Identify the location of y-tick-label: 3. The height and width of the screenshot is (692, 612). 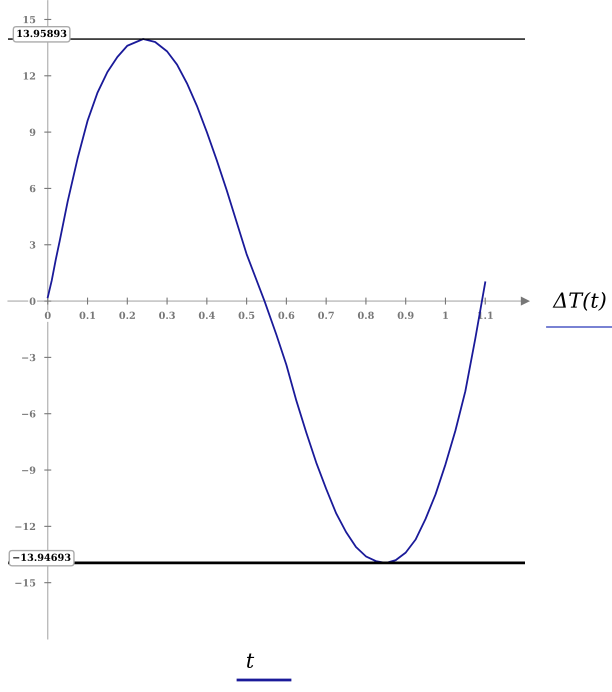
(33, 245).